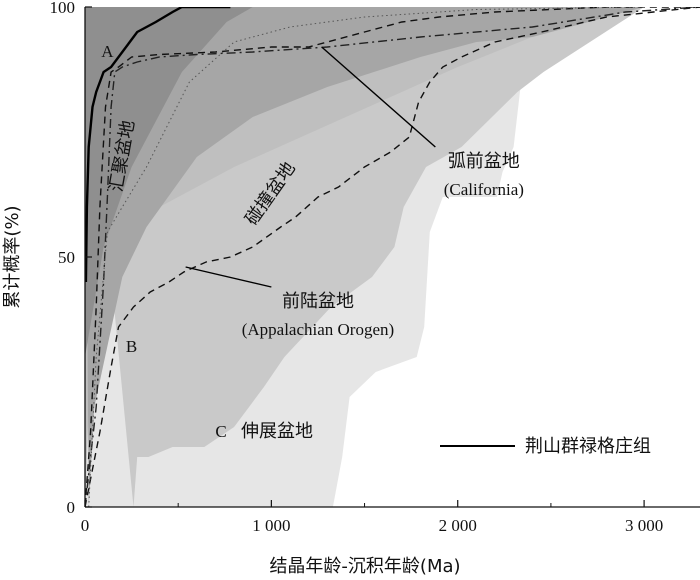 The width and height of the screenshot is (700, 580). What do you see at coordinates (66, 257) in the screenshot?
I see `y-tick-label: 50` at bounding box center [66, 257].